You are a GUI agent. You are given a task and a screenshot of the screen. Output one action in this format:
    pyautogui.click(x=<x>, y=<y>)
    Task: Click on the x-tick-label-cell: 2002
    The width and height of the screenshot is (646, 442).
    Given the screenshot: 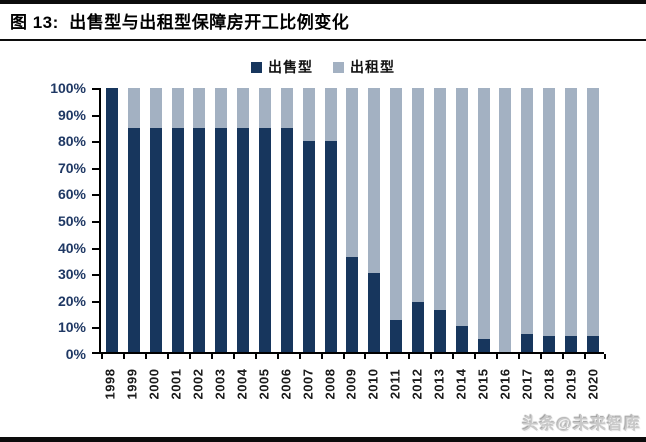 What is the action you would take?
    pyautogui.click(x=198, y=384)
    